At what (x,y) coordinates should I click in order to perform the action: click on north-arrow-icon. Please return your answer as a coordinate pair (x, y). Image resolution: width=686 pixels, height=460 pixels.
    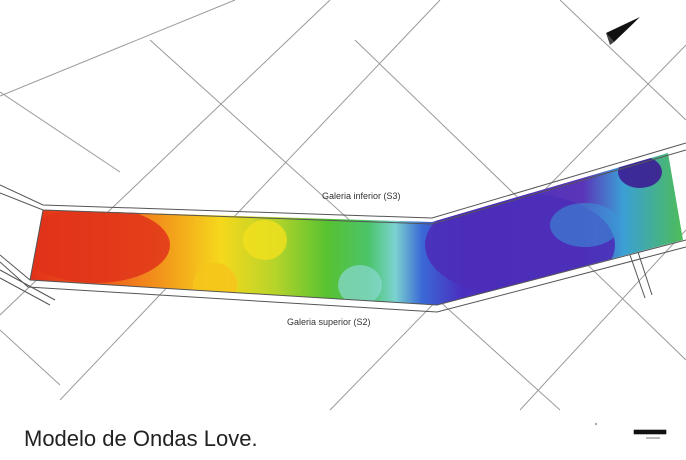
    Looking at the image, I should click on (623, 31).